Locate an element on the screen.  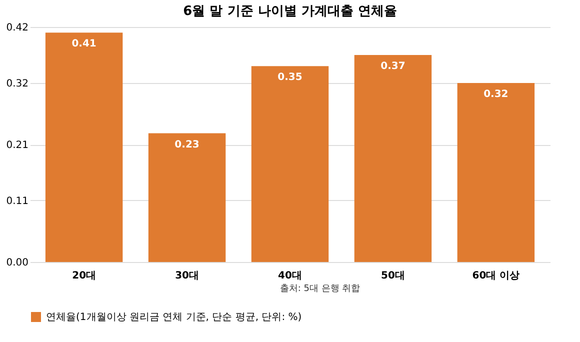
y-tick-label: 0.32 is located at coordinates (17, 84).